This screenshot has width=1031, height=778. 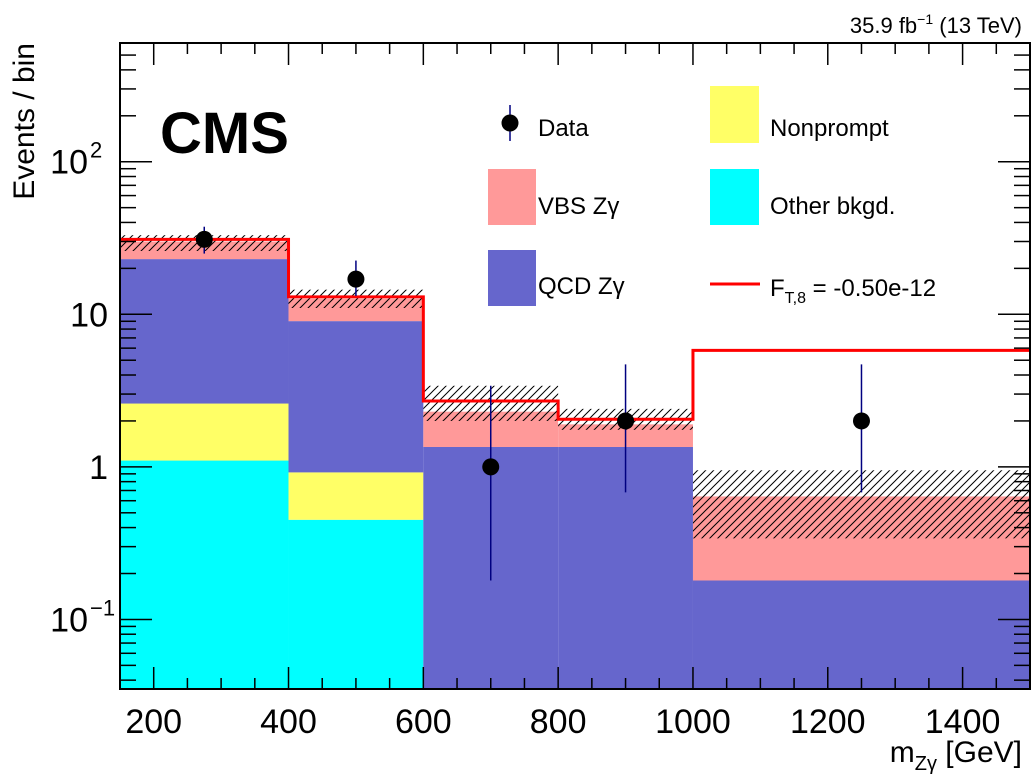 What do you see at coordinates (224, 133) in the screenshot?
I see `experiment-label: CMS` at bounding box center [224, 133].